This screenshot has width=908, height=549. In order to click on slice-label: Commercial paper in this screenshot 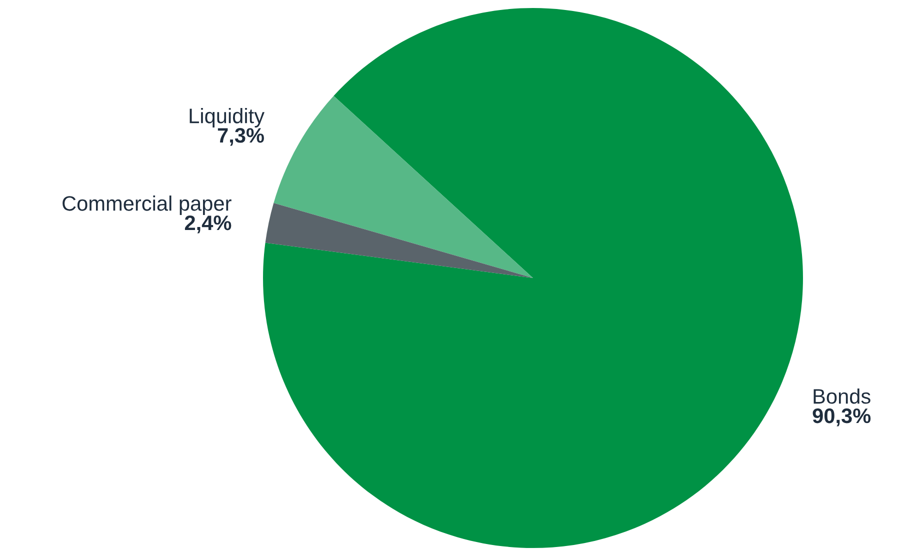, I will do `click(147, 205)`.